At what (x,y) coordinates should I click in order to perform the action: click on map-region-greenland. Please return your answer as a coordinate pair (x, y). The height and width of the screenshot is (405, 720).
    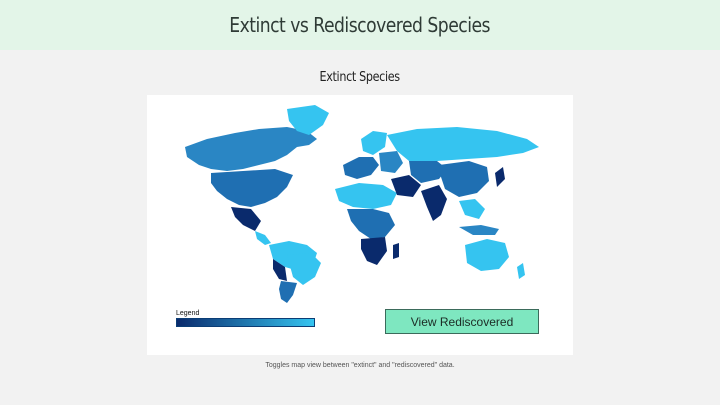
    Looking at the image, I should click on (308, 120).